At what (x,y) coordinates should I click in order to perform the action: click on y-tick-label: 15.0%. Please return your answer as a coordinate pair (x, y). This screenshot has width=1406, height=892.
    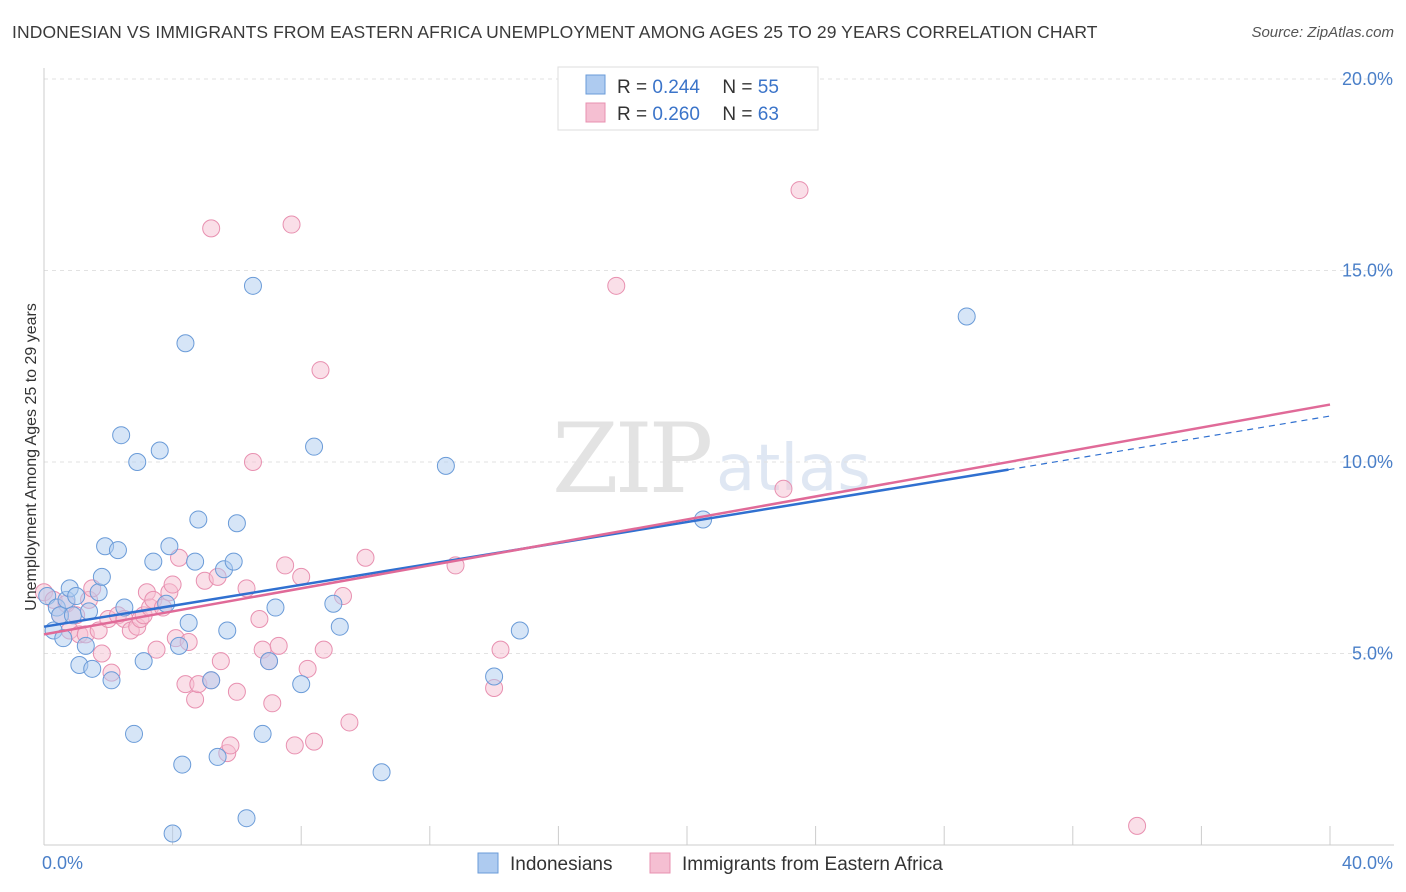
    Looking at the image, I should click on (1367, 271).